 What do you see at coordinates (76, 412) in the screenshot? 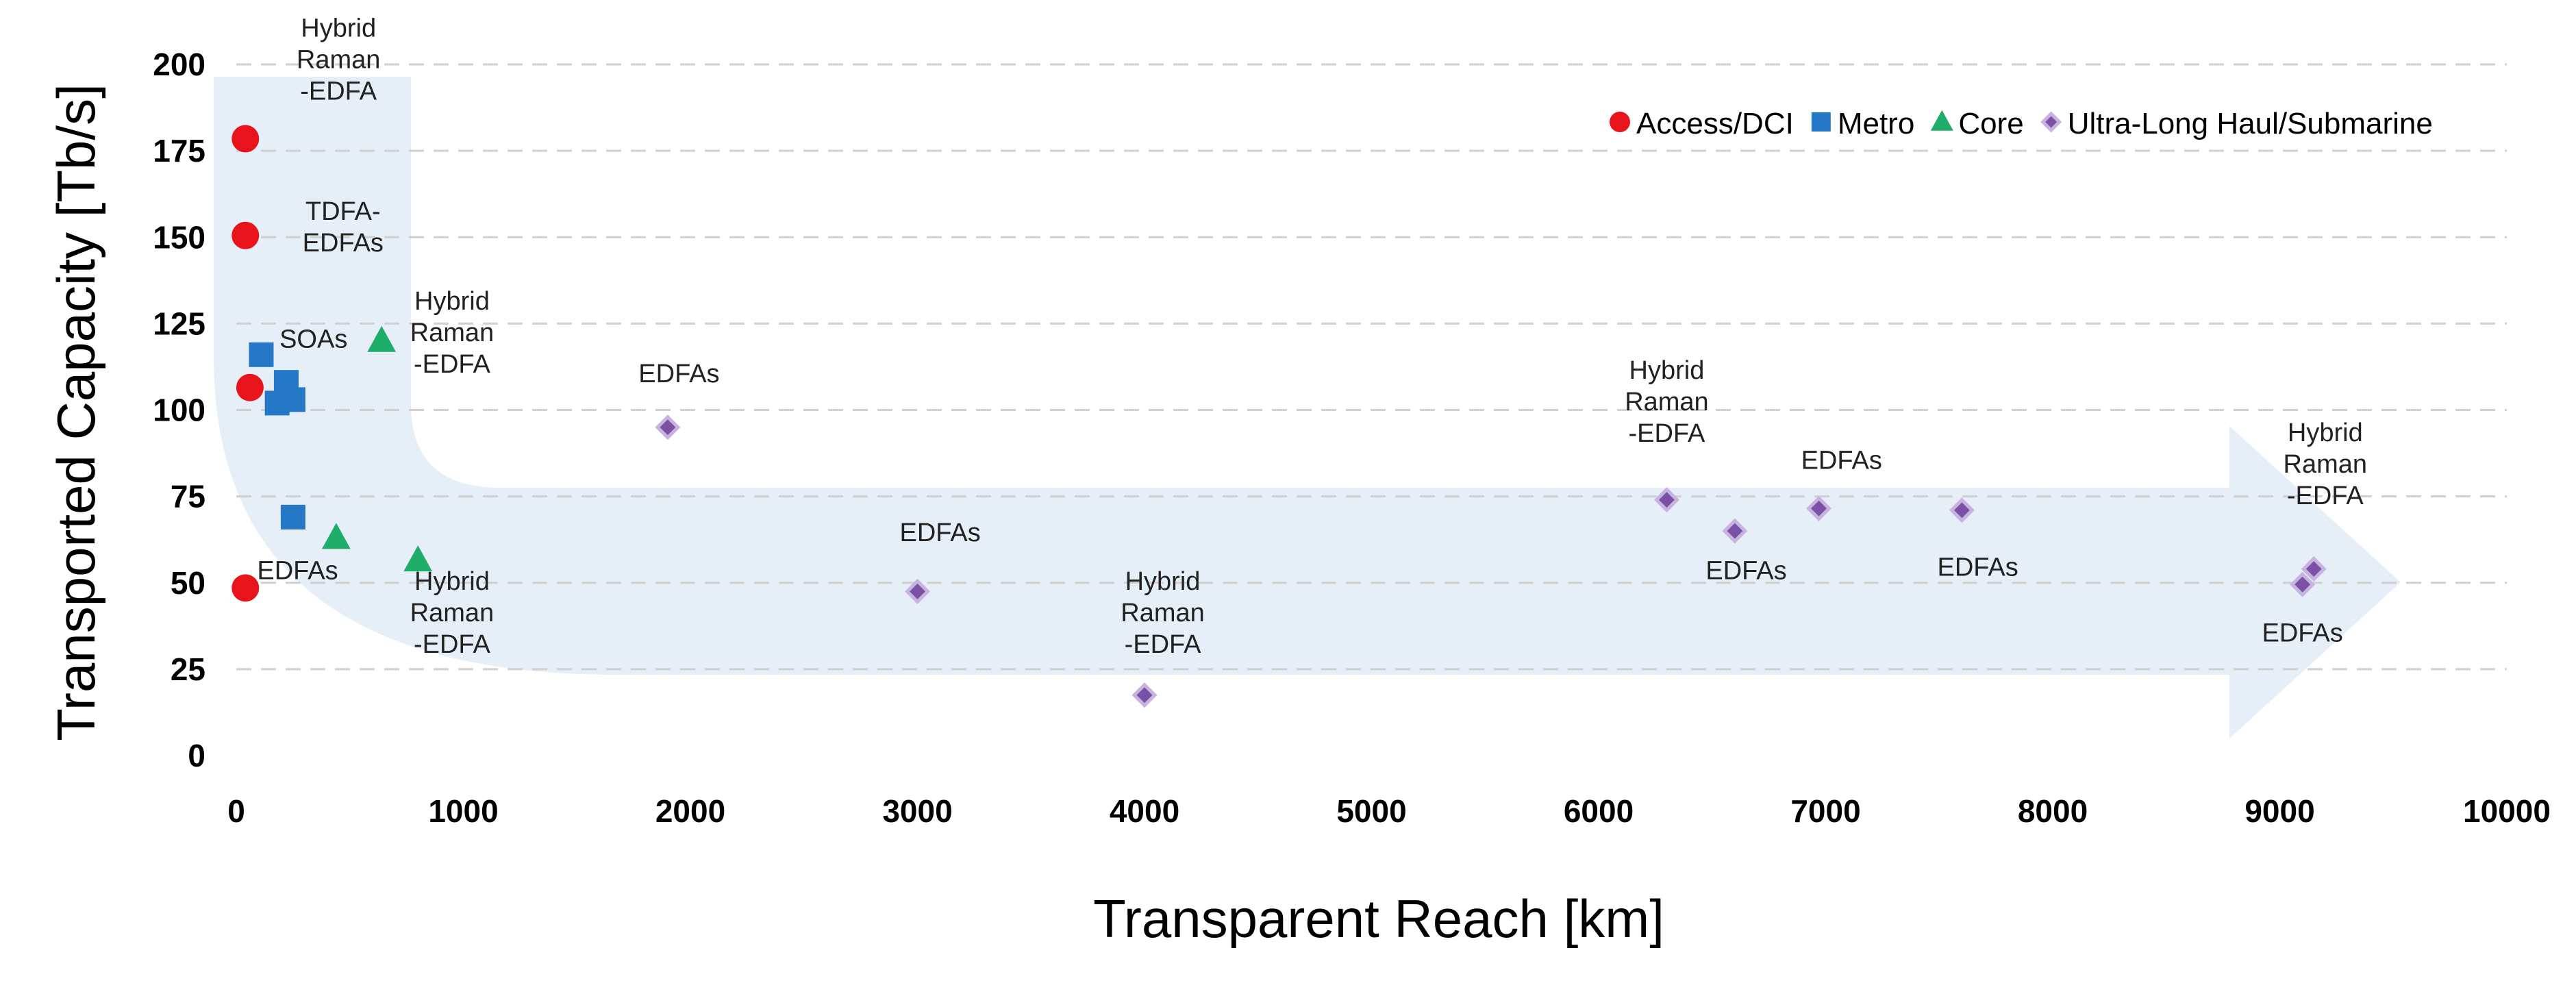
I see `y-axis-title: Transported Capacity [Tb/s]` at bounding box center [76, 412].